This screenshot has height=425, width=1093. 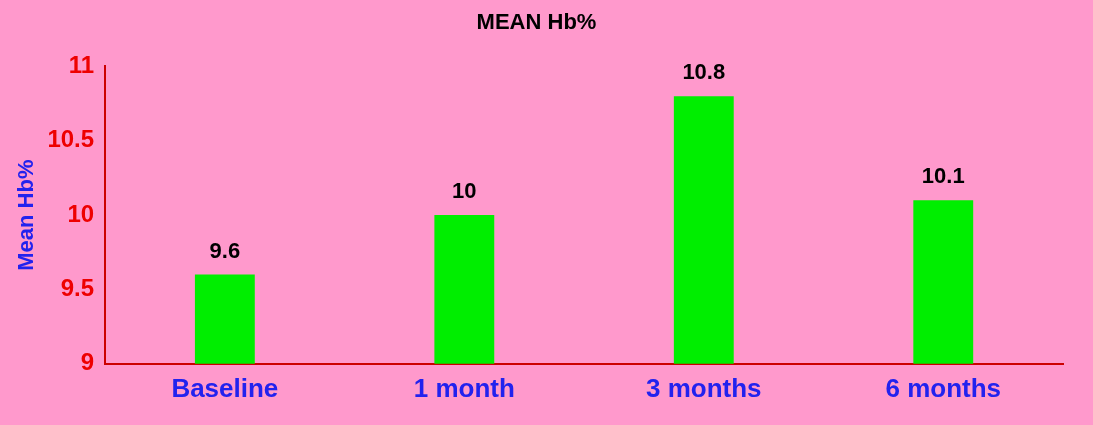 What do you see at coordinates (71, 139) in the screenshot?
I see `y-tick-label: 10.5` at bounding box center [71, 139].